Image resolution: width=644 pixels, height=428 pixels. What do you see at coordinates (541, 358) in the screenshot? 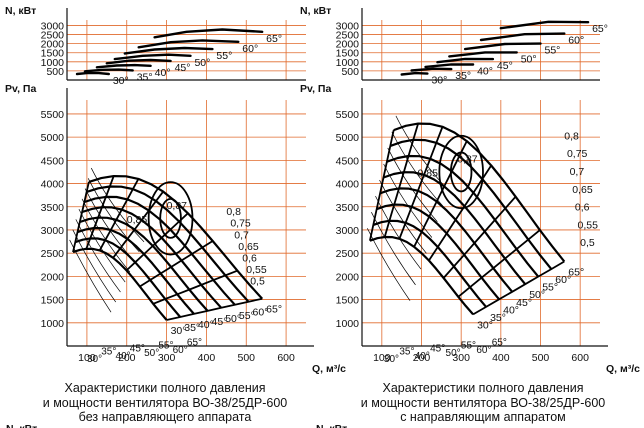
I see `c1-pressure-xtick-4: 500` at bounding box center [541, 358].